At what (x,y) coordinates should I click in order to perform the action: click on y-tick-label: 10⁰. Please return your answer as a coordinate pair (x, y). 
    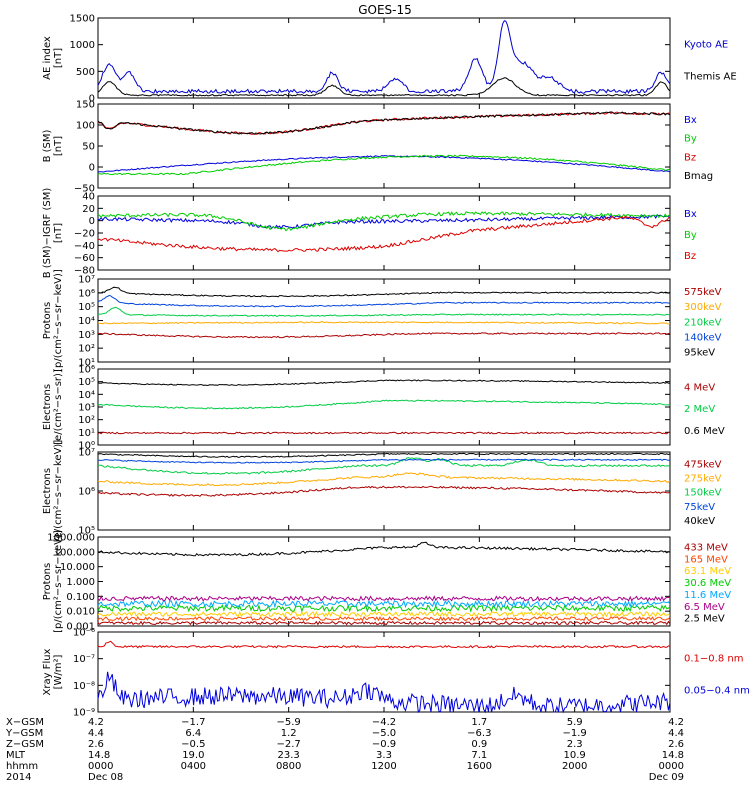
    Looking at the image, I should click on (86, 446).